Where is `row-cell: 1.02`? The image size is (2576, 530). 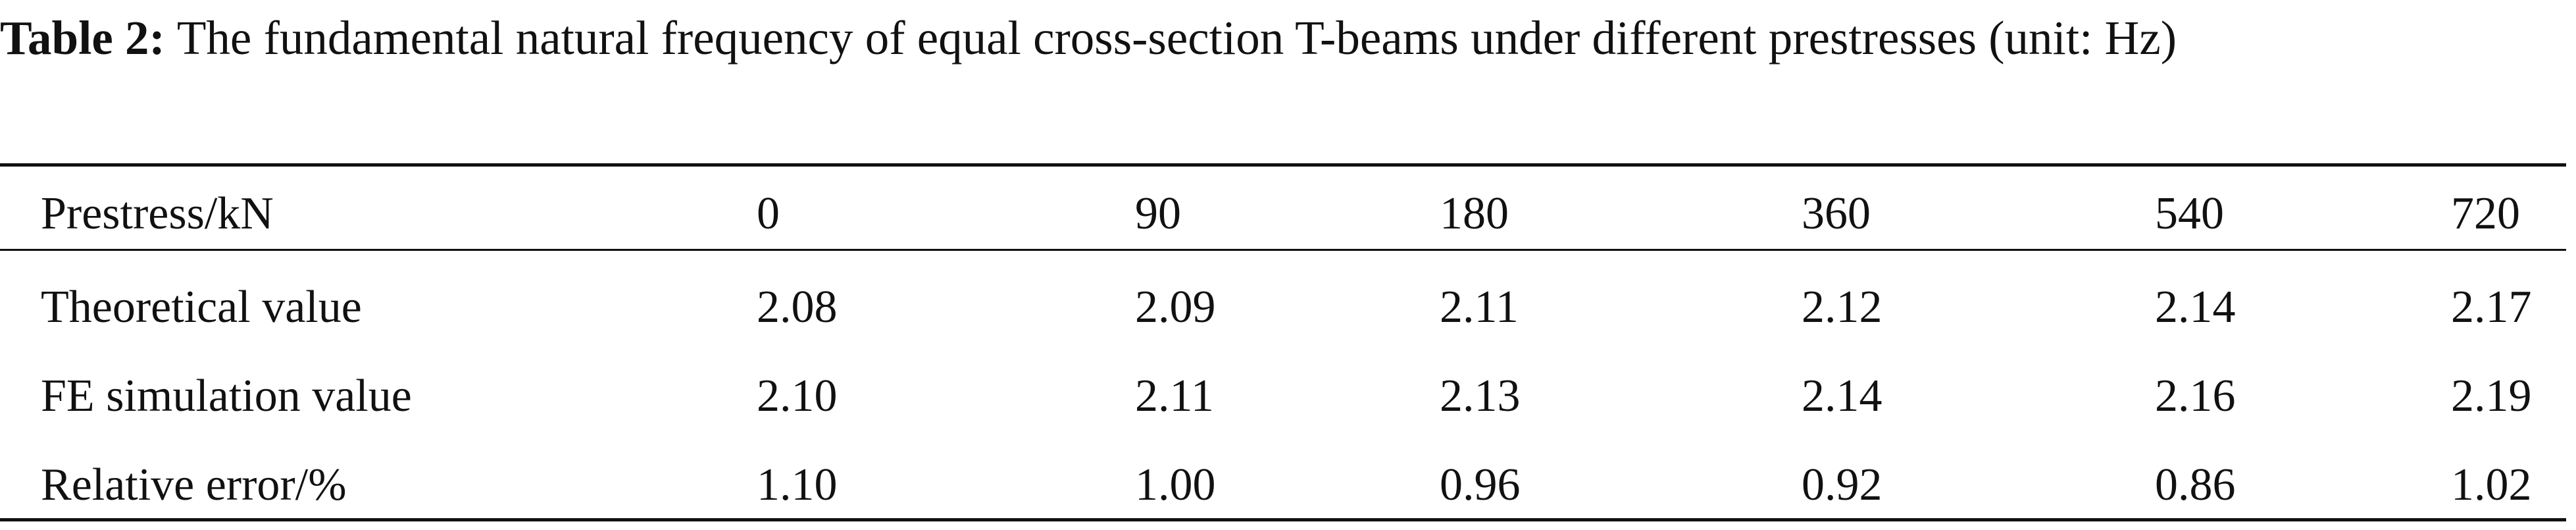
row-cell: 1.02 is located at coordinates (2491, 485).